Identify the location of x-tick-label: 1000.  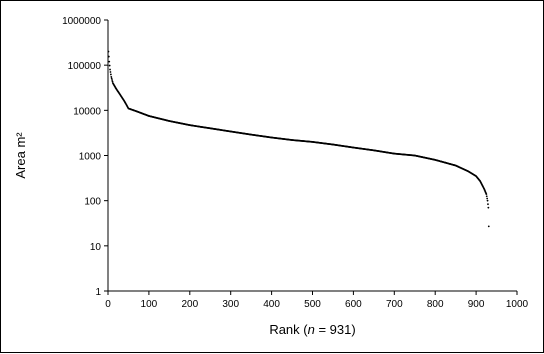
(517, 304).